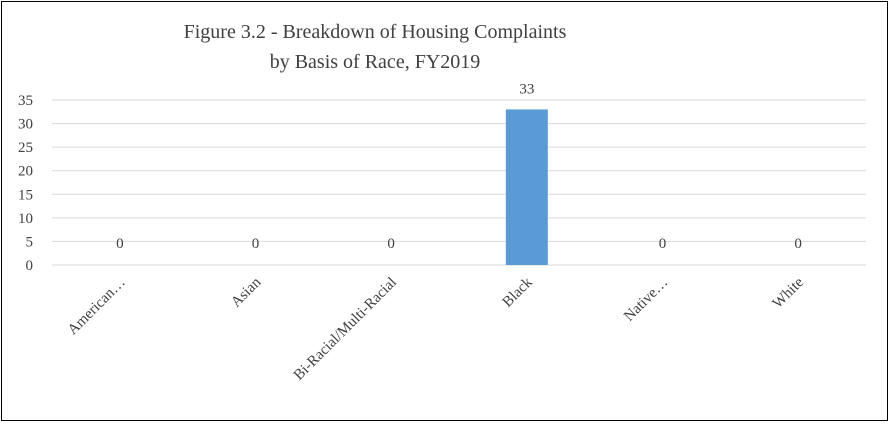 This screenshot has height=424, width=891. I want to click on data-label: 33, so click(526, 89).